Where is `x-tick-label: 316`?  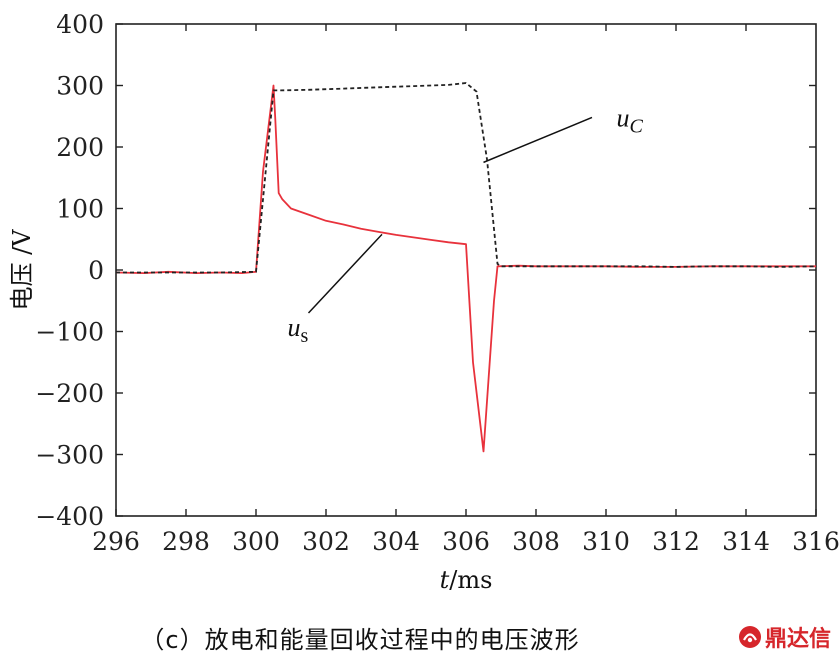 x-tick-label: 316 is located at coordinates (816, 541).